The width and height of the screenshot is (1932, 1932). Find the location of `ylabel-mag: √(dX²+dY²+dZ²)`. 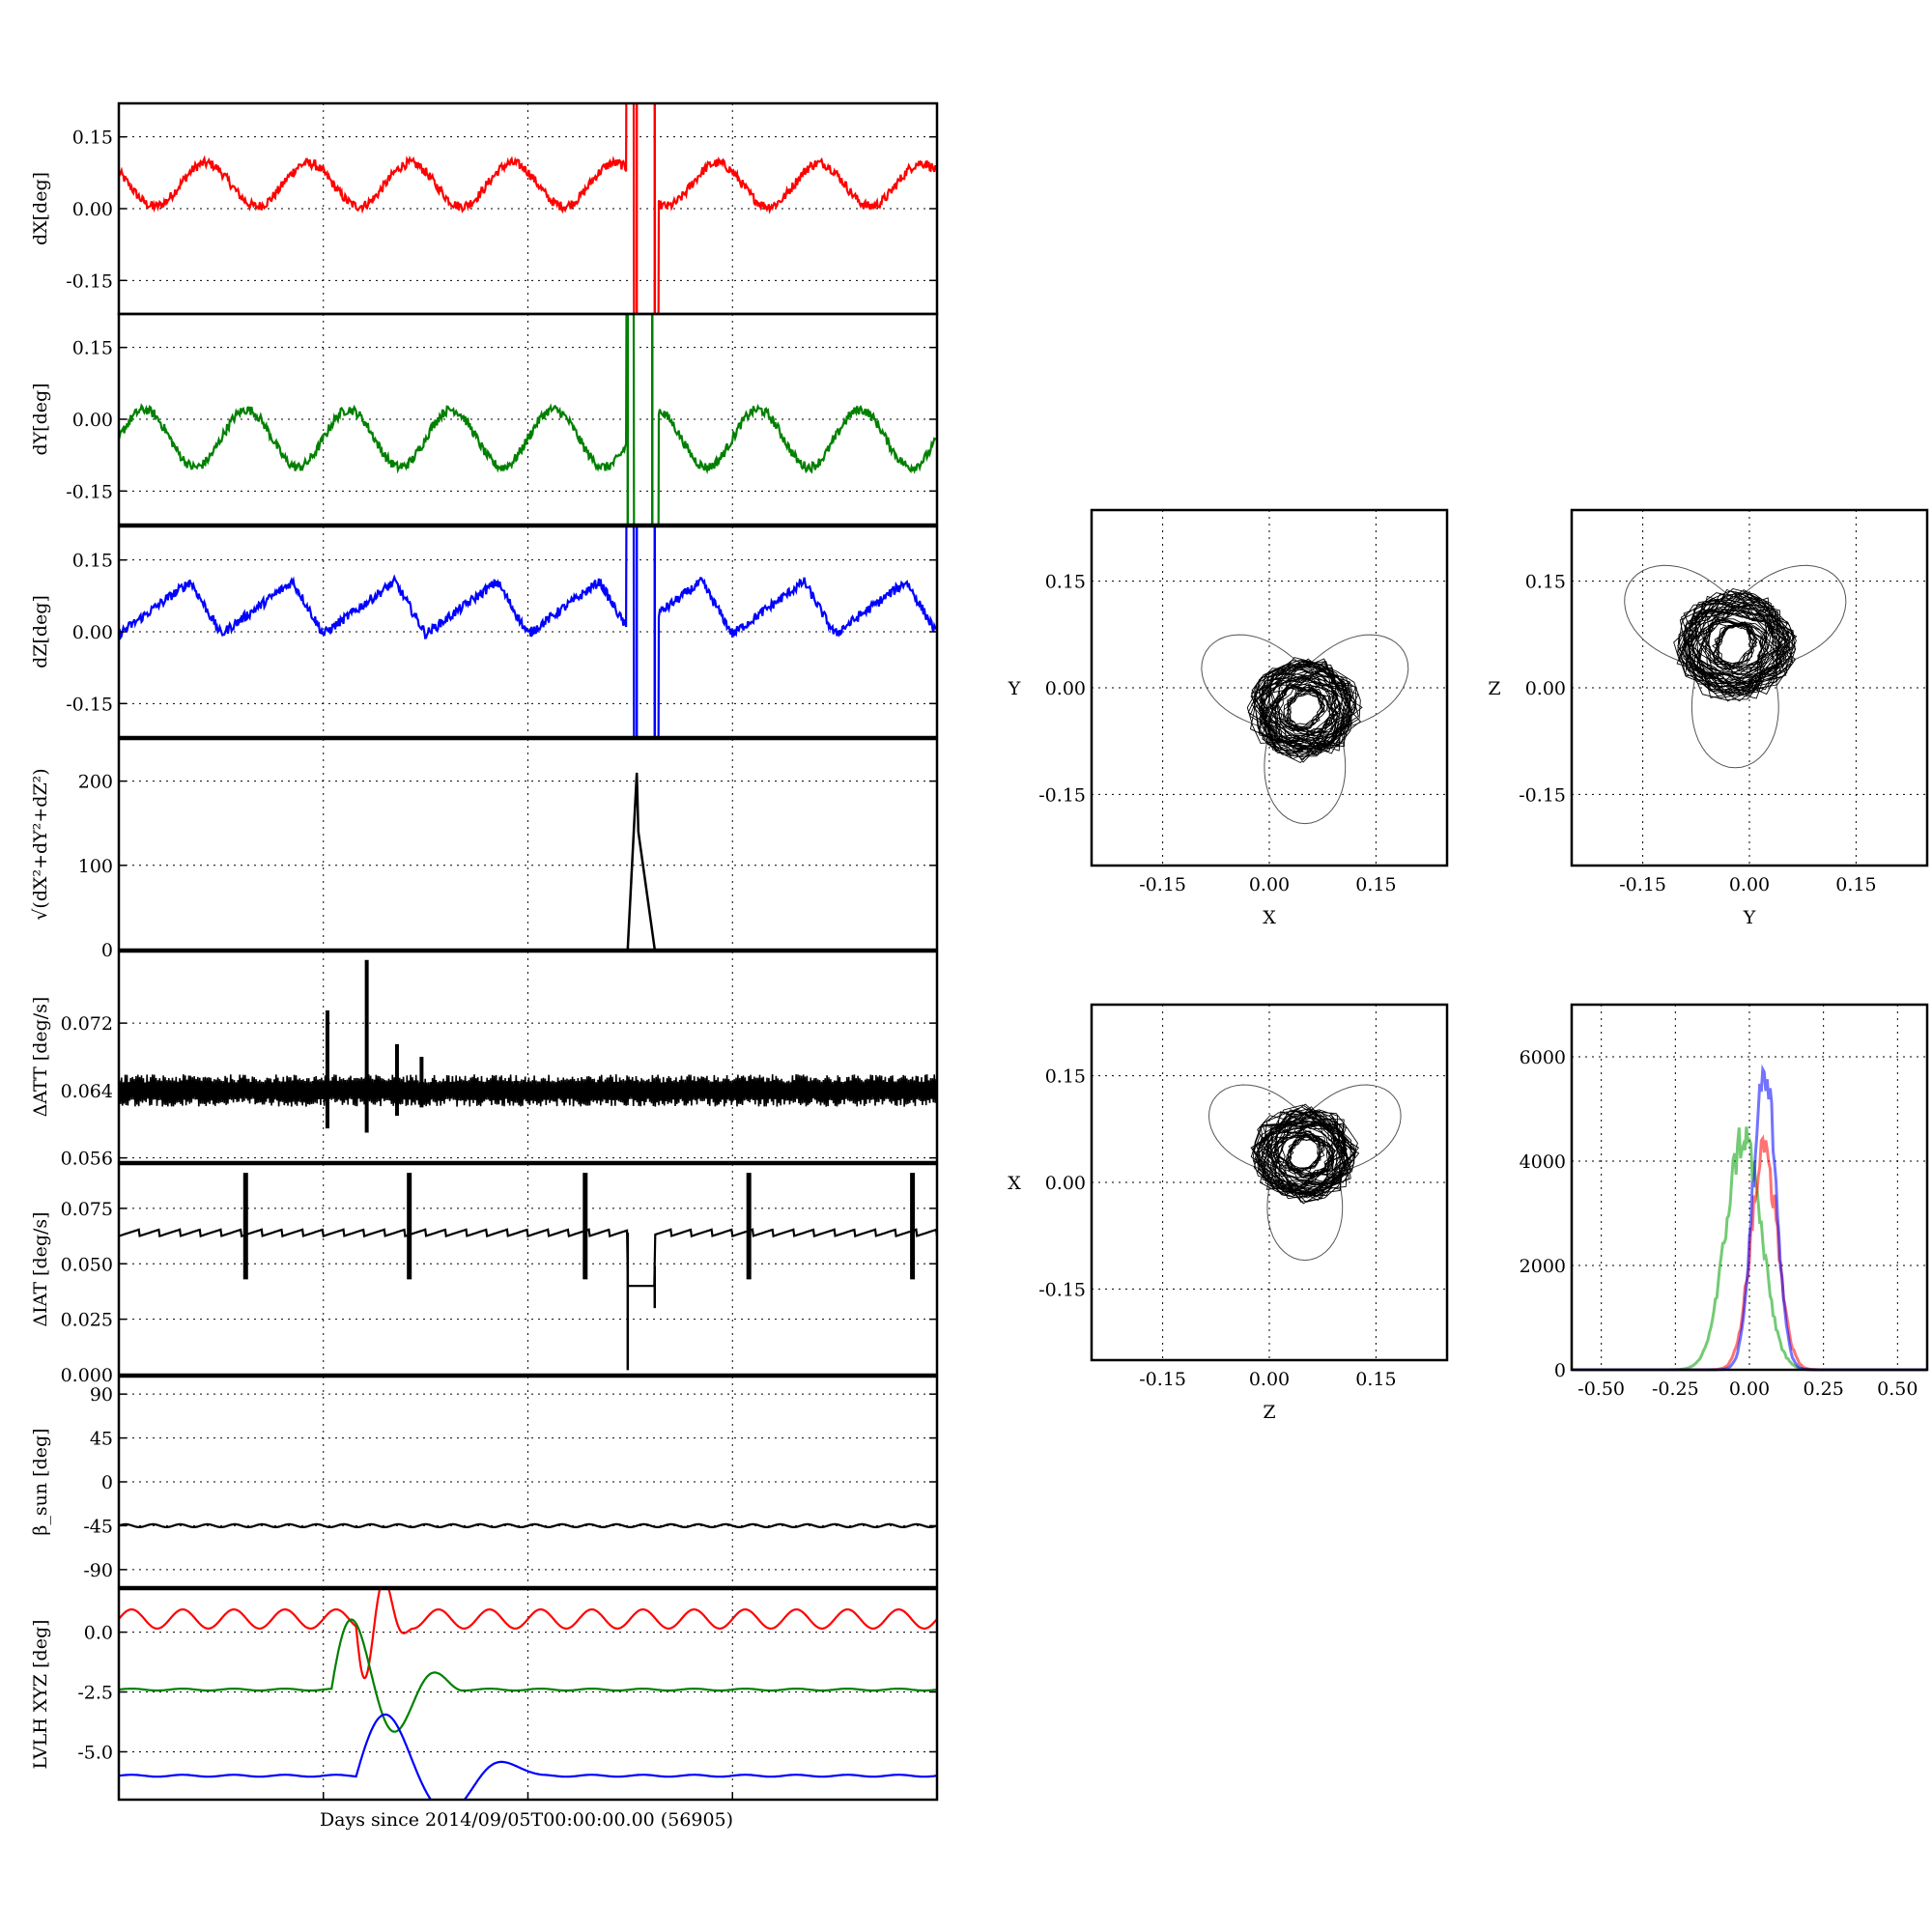

ylabel-mag: √(dX²+dY²+dZ²) is located at coordinates (40, 844).